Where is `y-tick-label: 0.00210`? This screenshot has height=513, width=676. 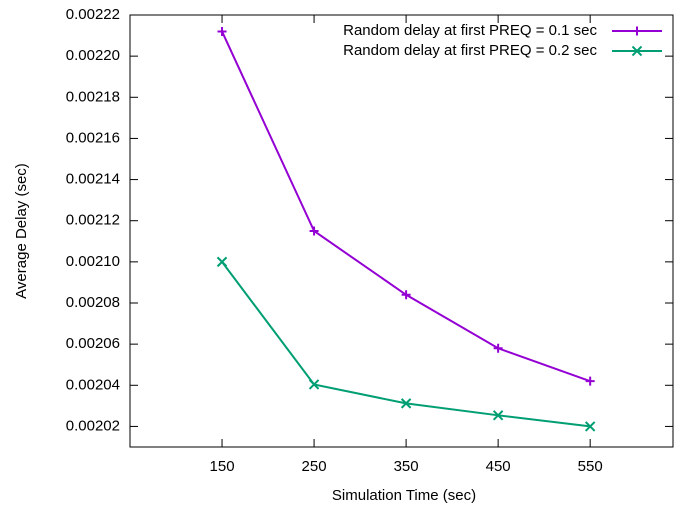
y-tick-label: 0.00210 is located at coordinates (93, 261).